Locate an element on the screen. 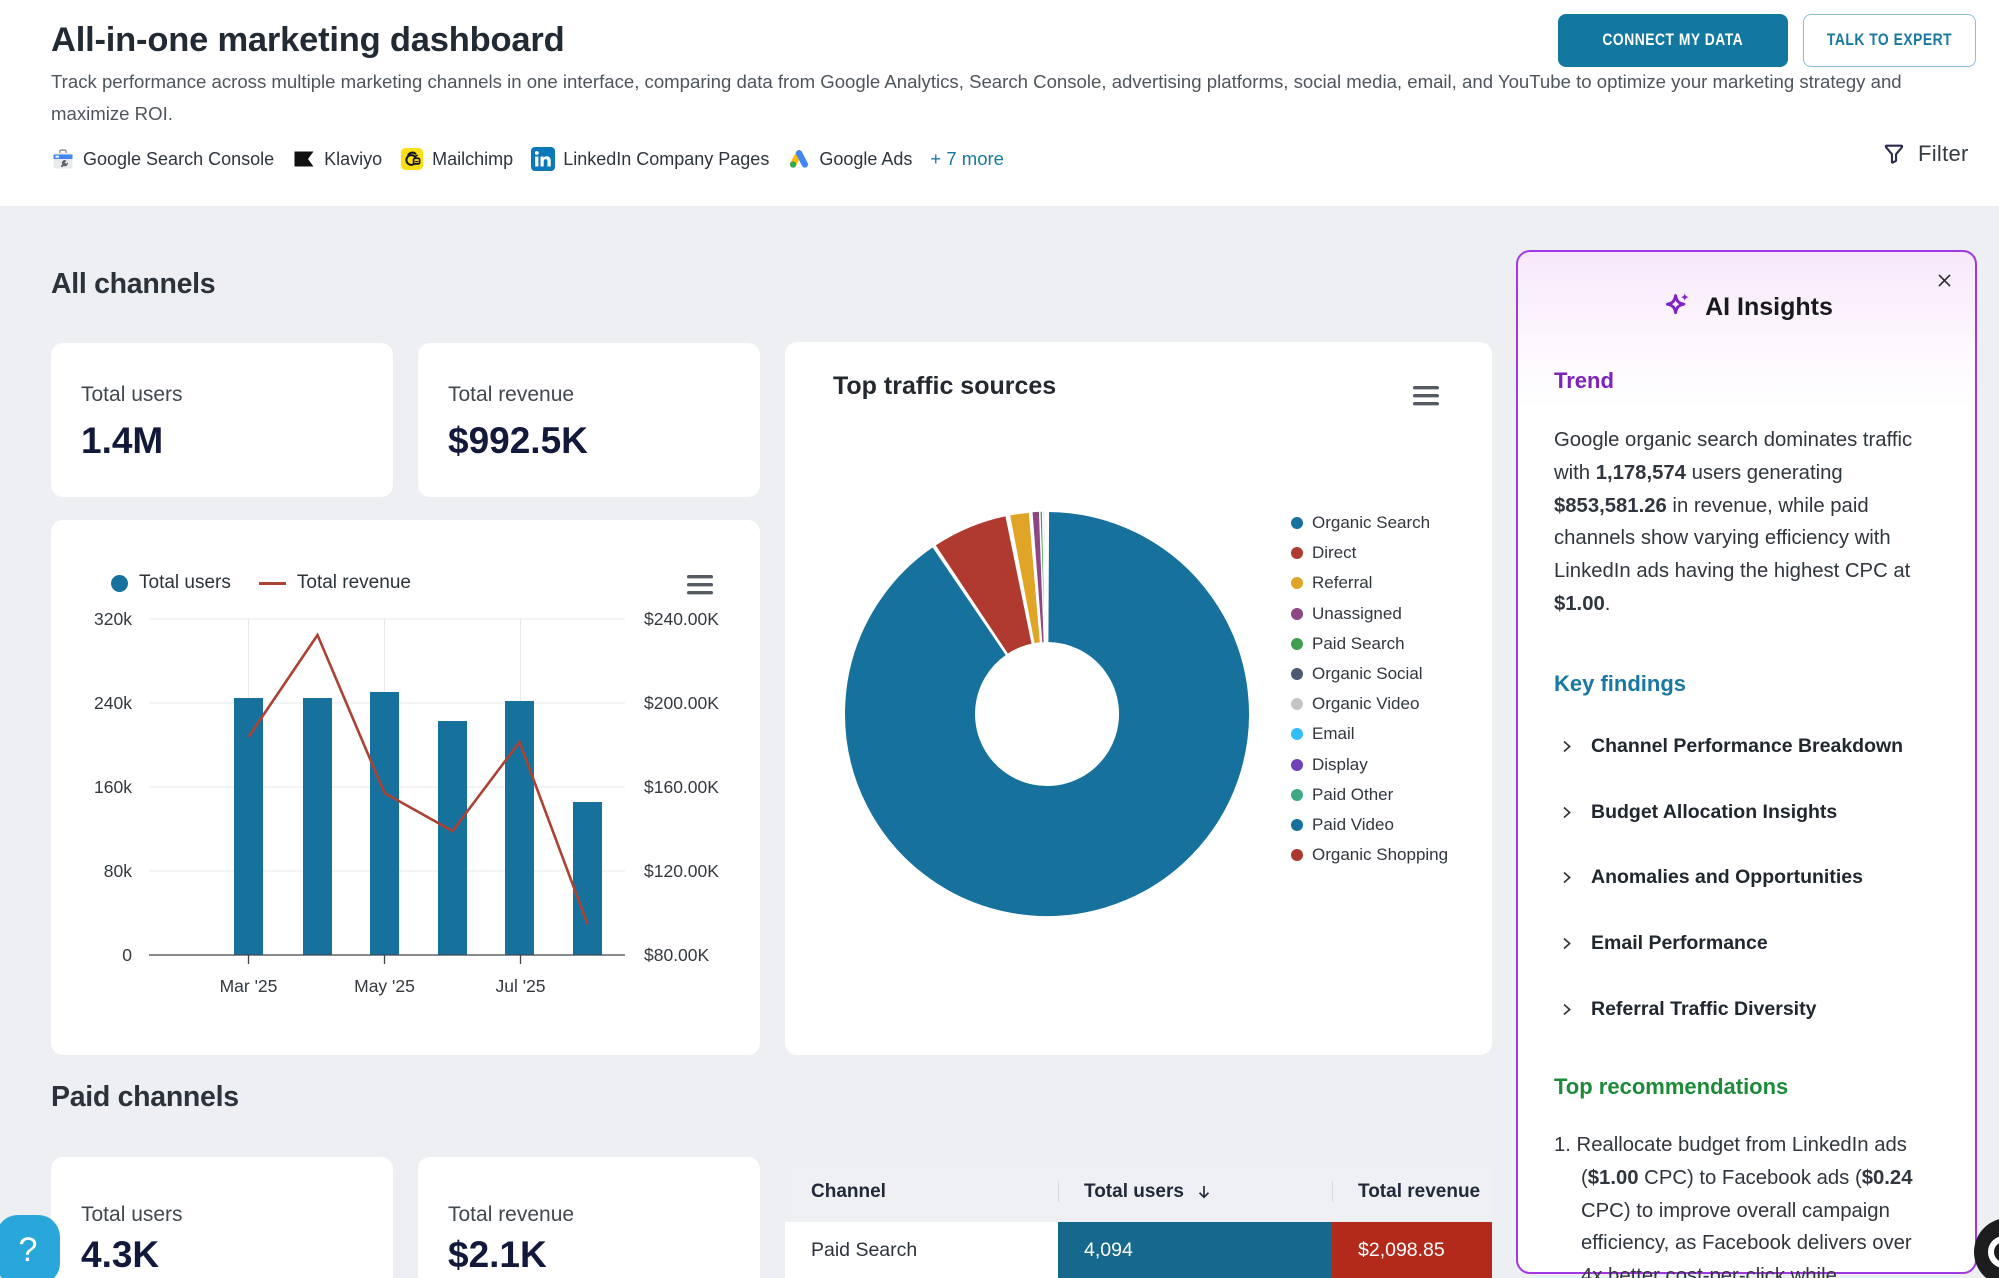 Image resolution: width=1999 pixels, height=1278 pixels. svg-text: $200.00K is located at coordinates (681, 703).